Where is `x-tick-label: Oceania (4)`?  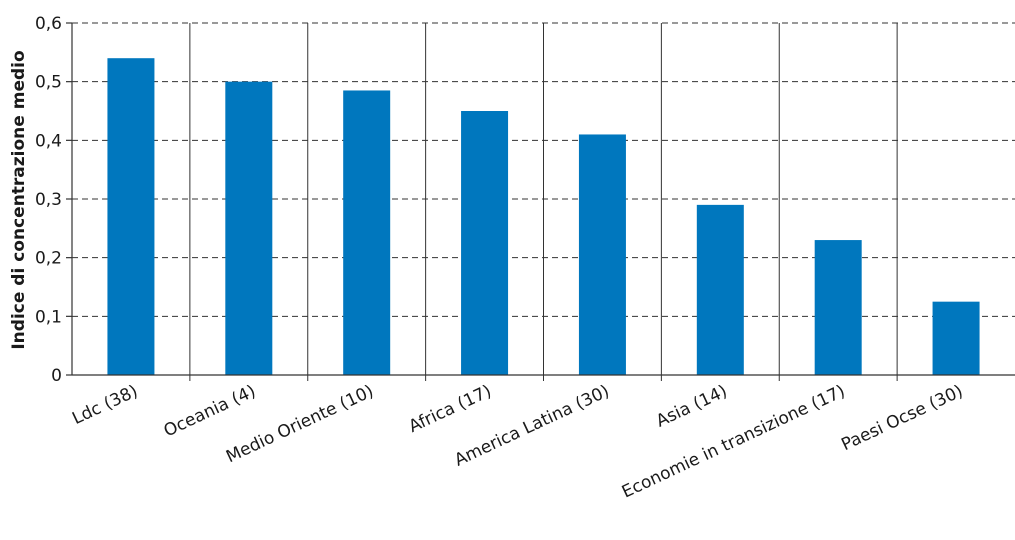 x-tick-label: Oceania (4) is located at coordinates (210, 411).